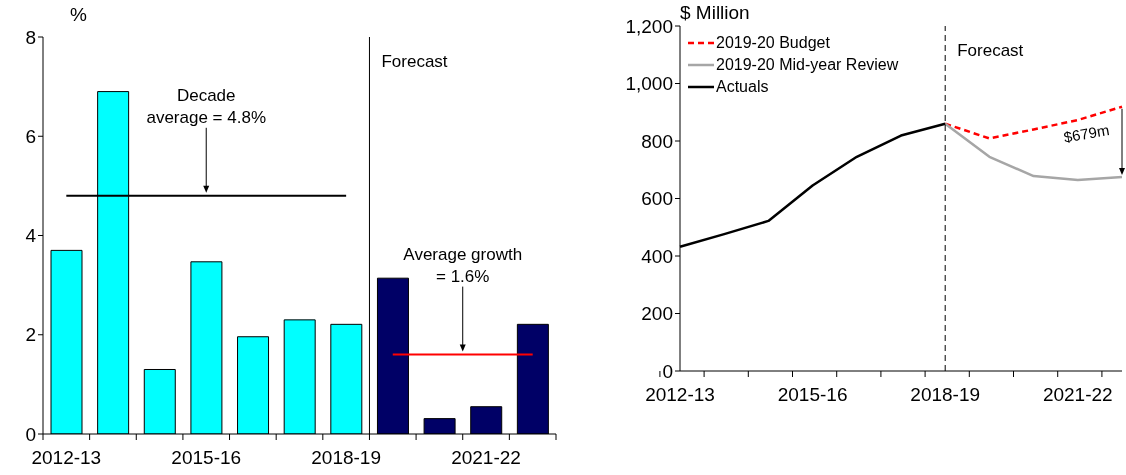  What do you see at coordinates (715, 13) in the screenshot?
I see `y-axis-title: $ Million` at bounding box center [715, 13].